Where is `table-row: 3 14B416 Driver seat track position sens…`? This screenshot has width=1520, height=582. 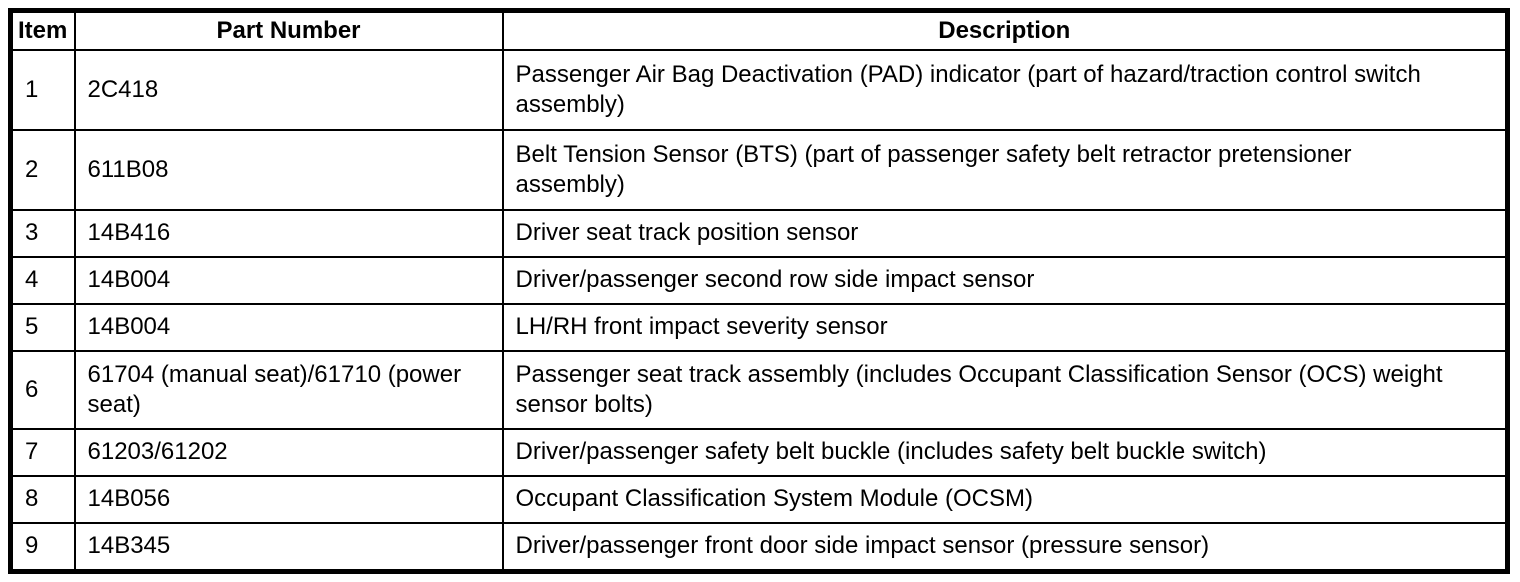
table-row: 3 14B416 Driver seat track position sens… is located at coordinates (759, 233).